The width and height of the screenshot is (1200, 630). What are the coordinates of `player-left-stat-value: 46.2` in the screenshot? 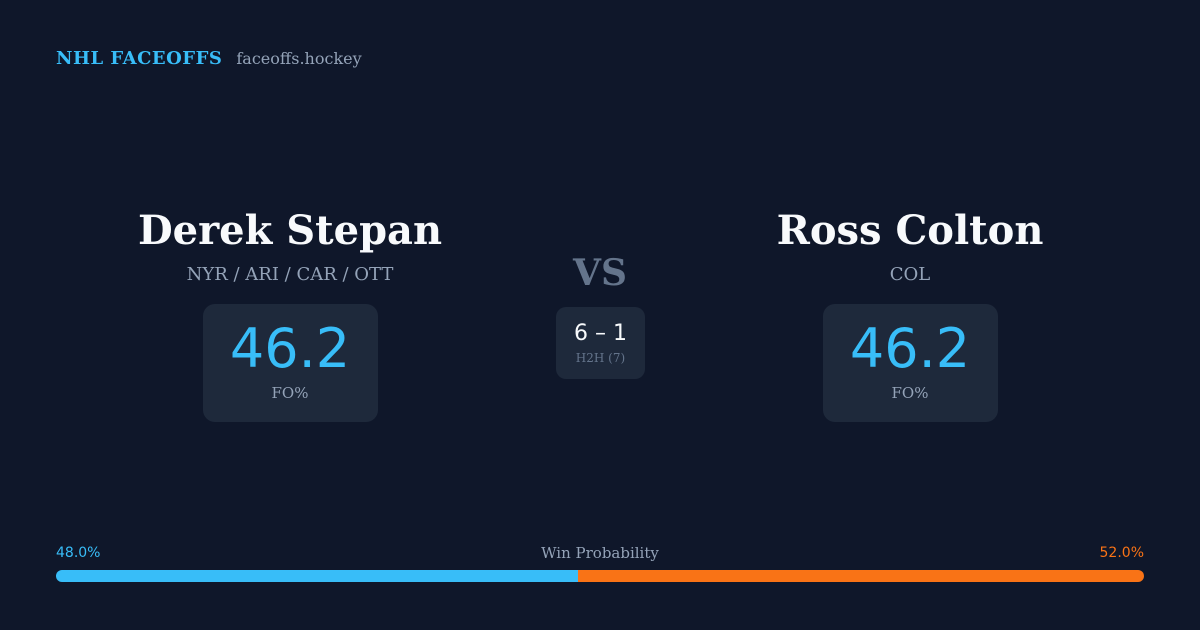 It's located at (290, 348).